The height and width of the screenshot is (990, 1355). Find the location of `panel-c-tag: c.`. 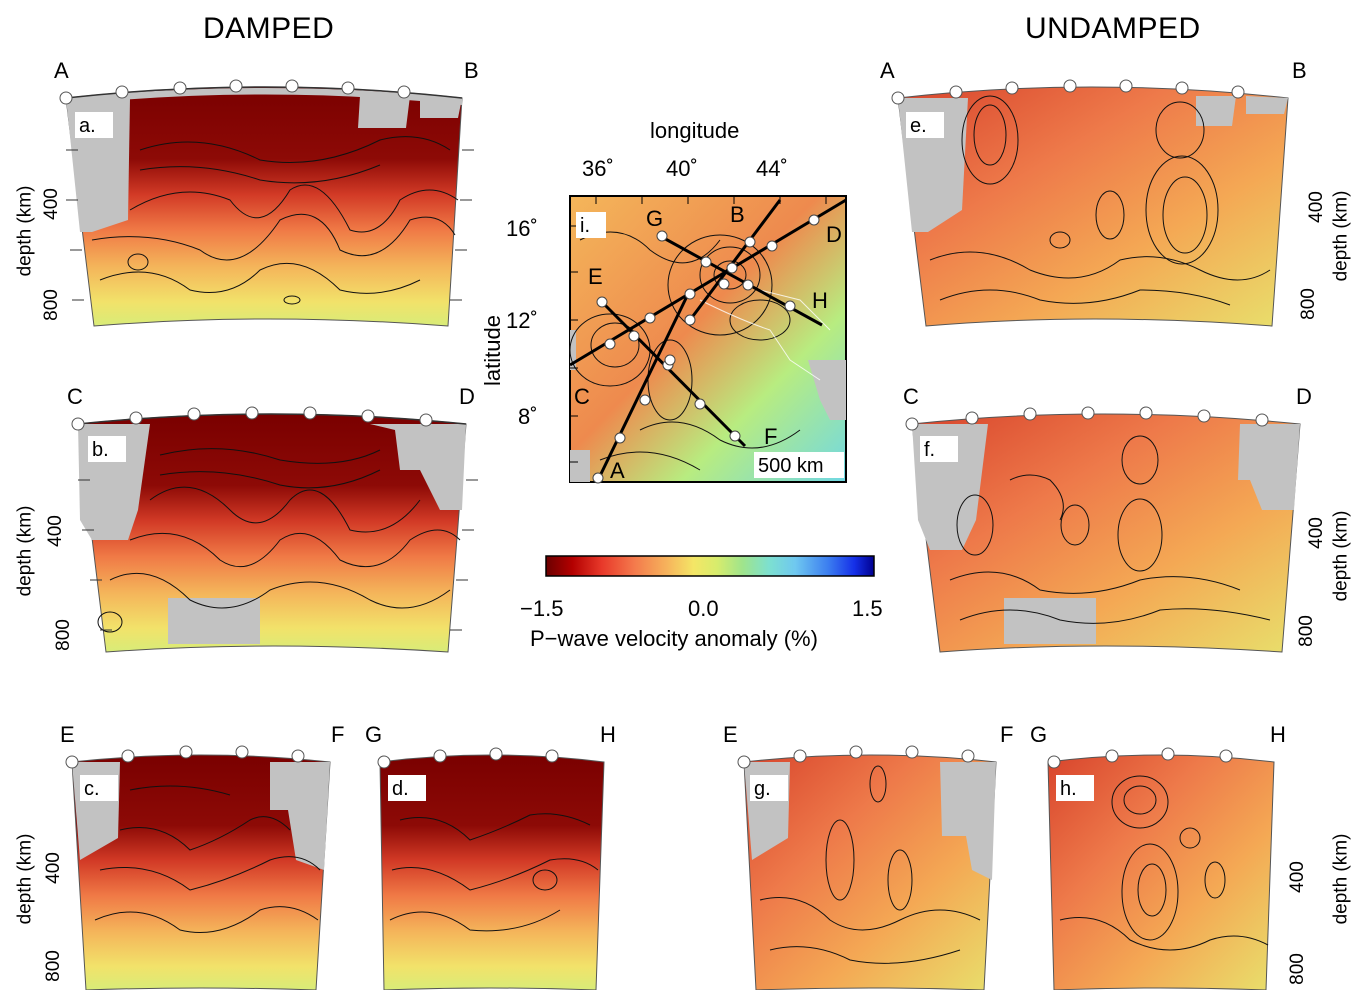

panel-c-tag: c. is located at coordinates (92, 789).